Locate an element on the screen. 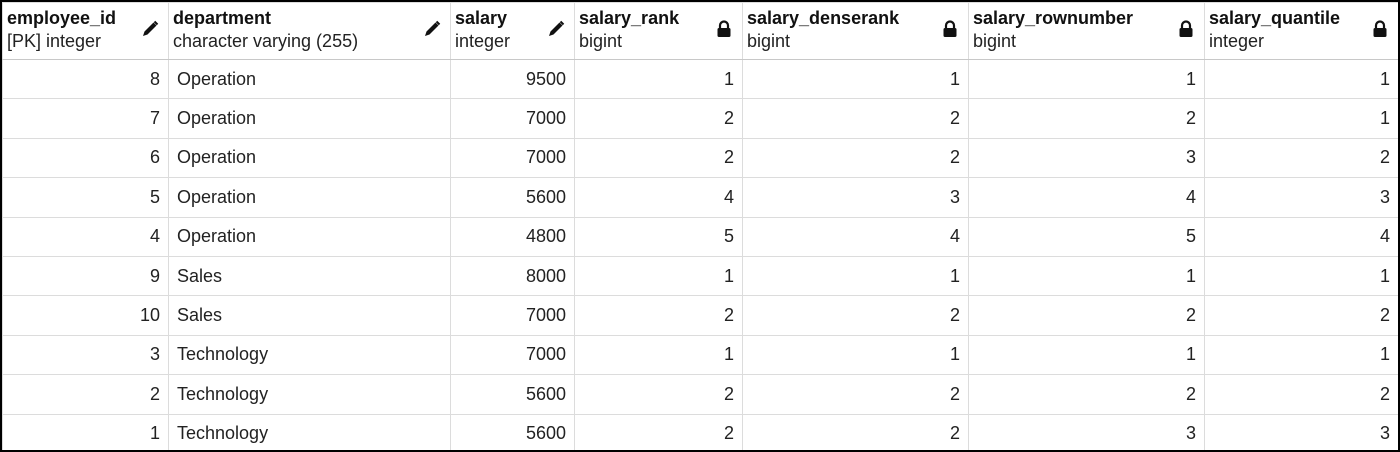 The height and width of the screenshot is (452, 1400). cell-employee-id: 8 is located at coordinates (85, 79).